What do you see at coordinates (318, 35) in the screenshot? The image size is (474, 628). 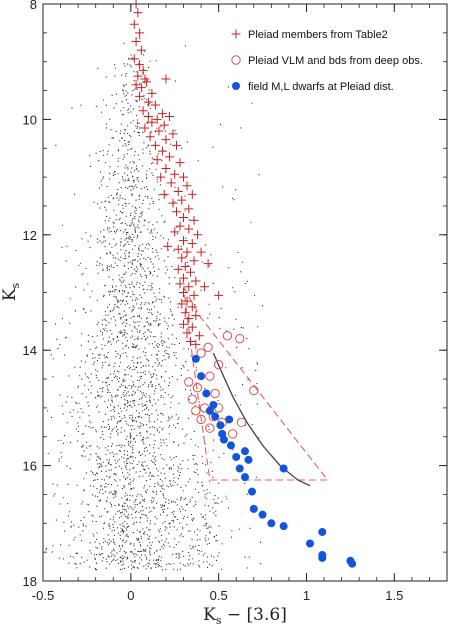 I see `legend-label: Pleiad members from Table2` at bounding box center [318, 35].